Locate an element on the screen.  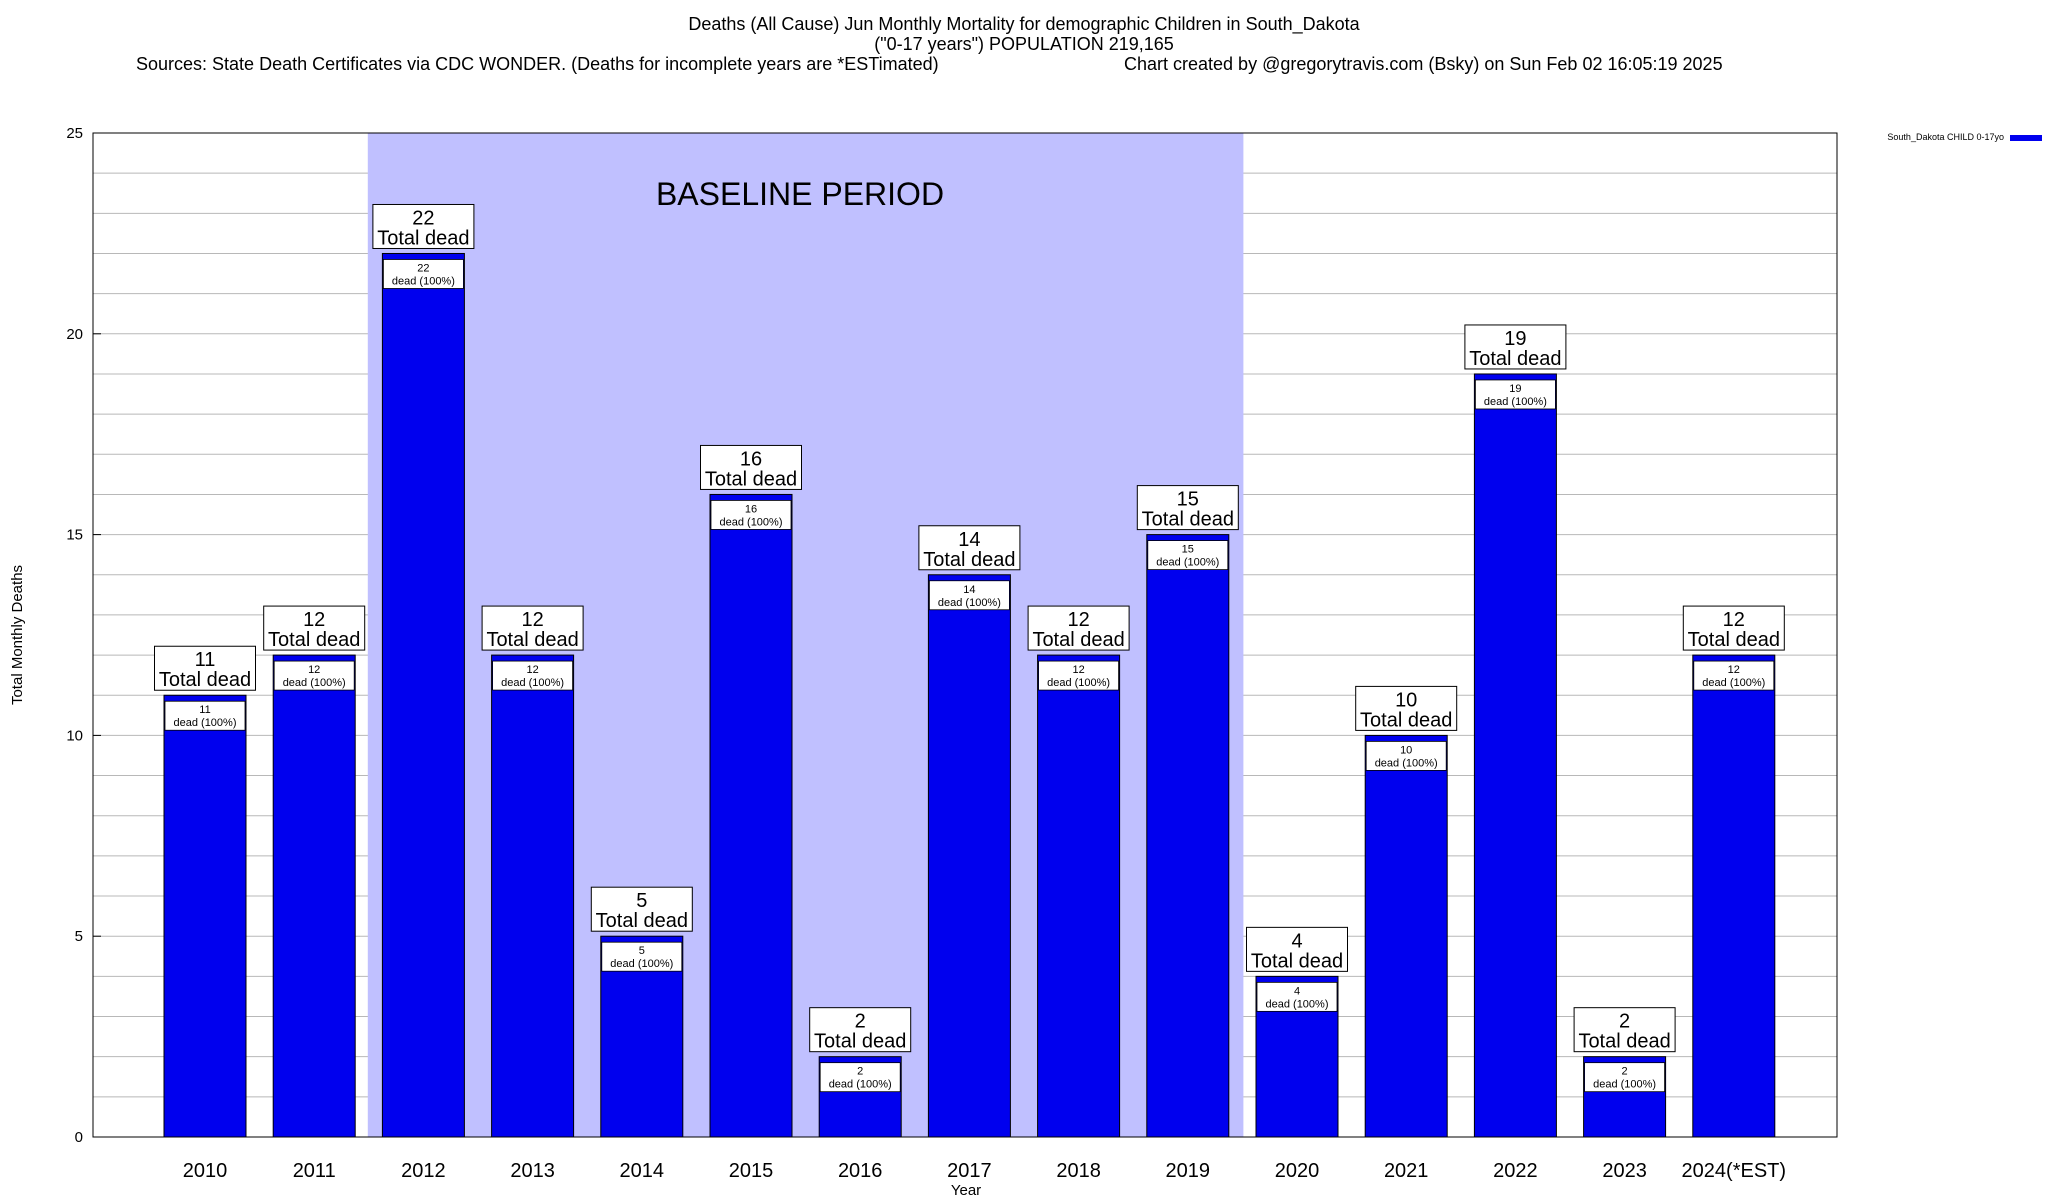
baseline-period-label: BASELINE PERIOD is located at coordinates (800, 194).